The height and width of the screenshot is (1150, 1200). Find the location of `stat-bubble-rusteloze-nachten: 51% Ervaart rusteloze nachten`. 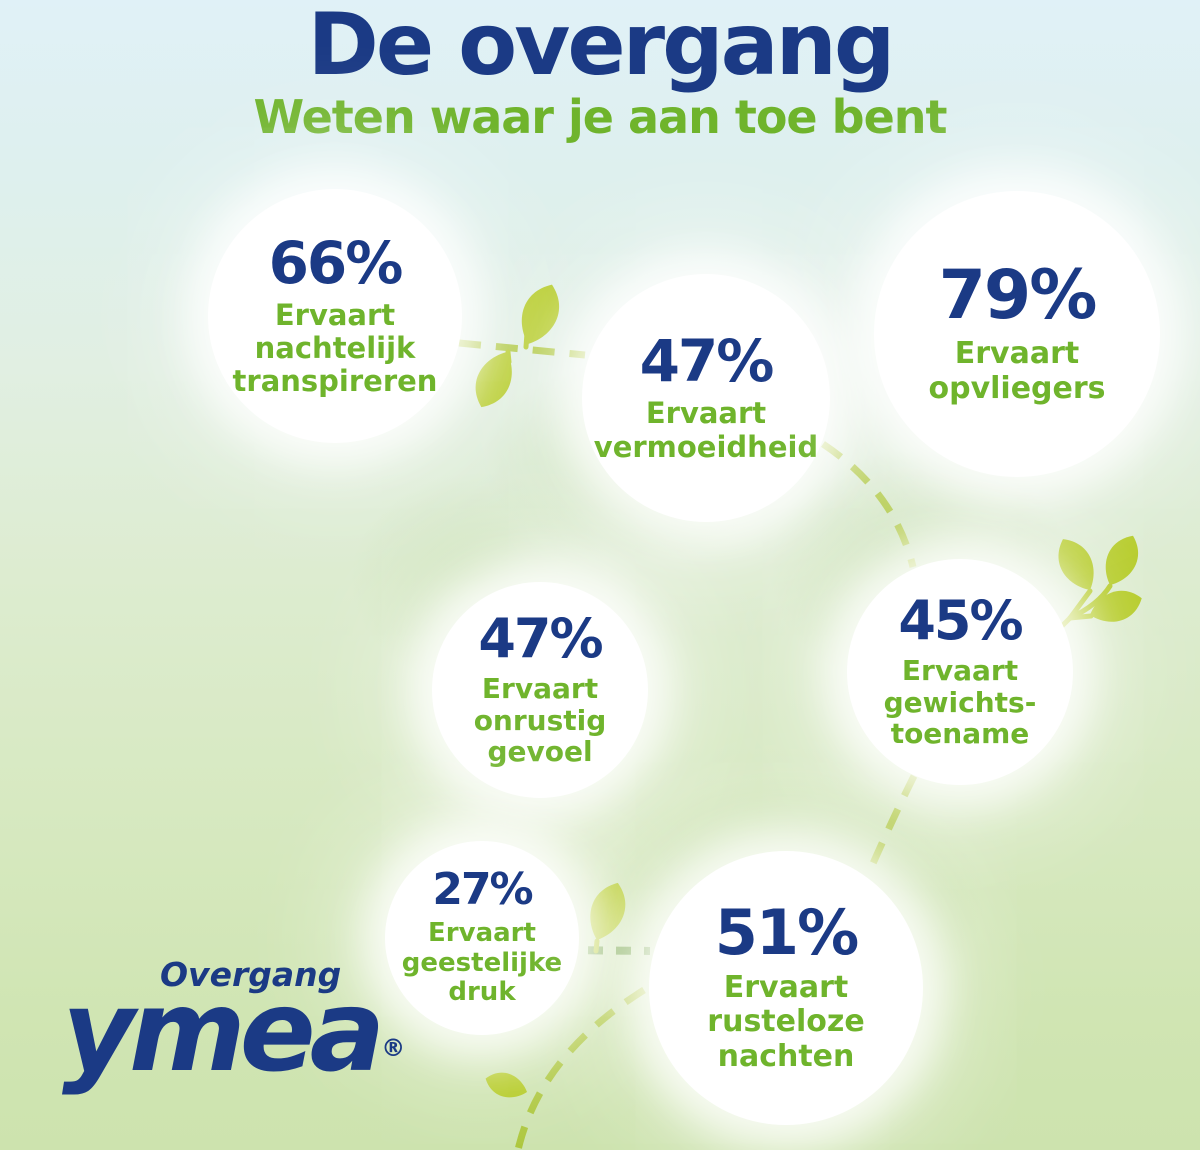

stat-bubble-rusteloze-nachten: 51% Ervaart rusteloze nachten is located at coordinates (786, 988).